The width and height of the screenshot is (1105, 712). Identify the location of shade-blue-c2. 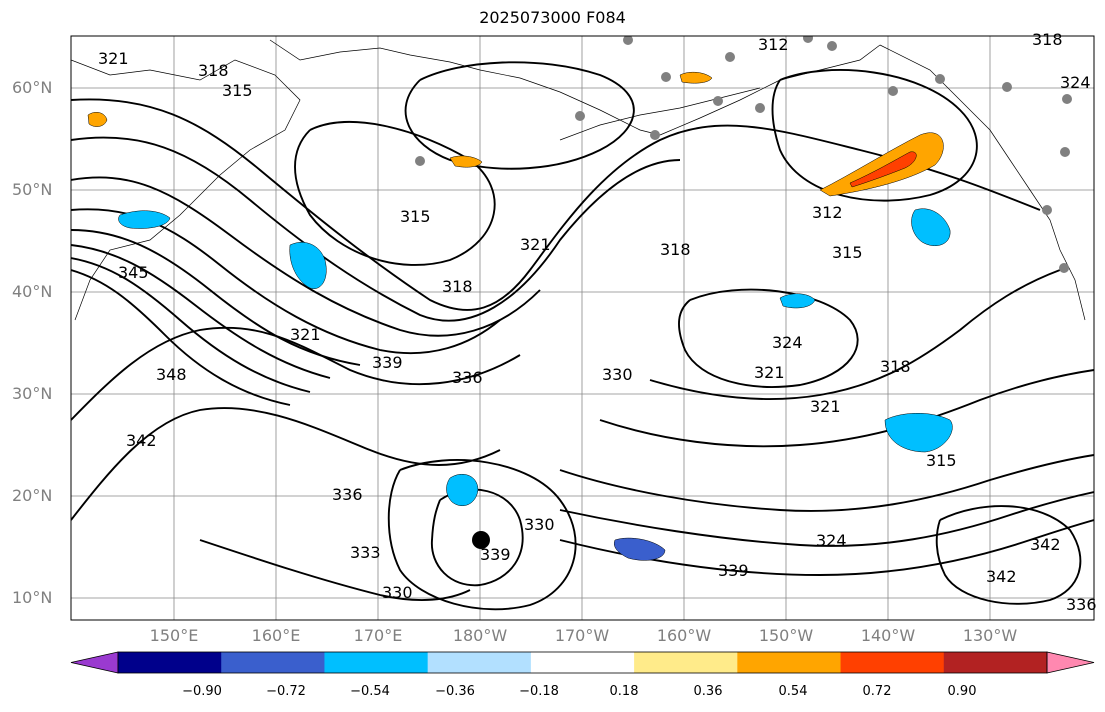
(797, 301).